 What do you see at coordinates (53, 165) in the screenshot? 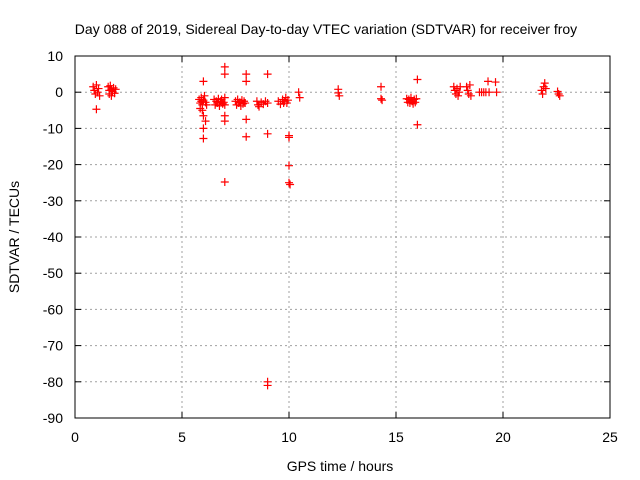
I see `y-tick-label: -20` at bounding box center [53, 165].